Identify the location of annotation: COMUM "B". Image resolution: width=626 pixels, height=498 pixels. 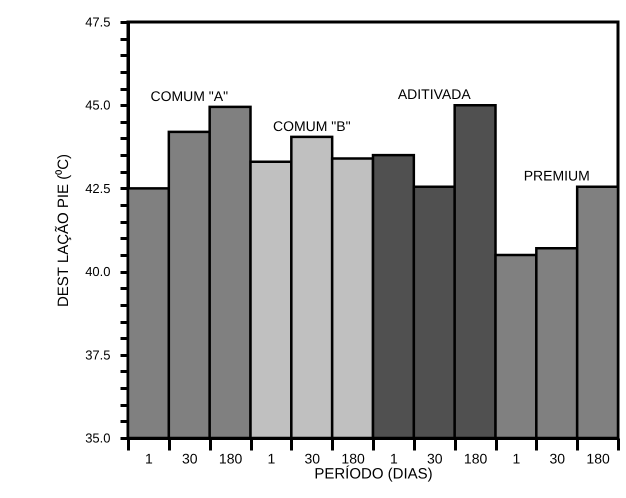
(311, 126).